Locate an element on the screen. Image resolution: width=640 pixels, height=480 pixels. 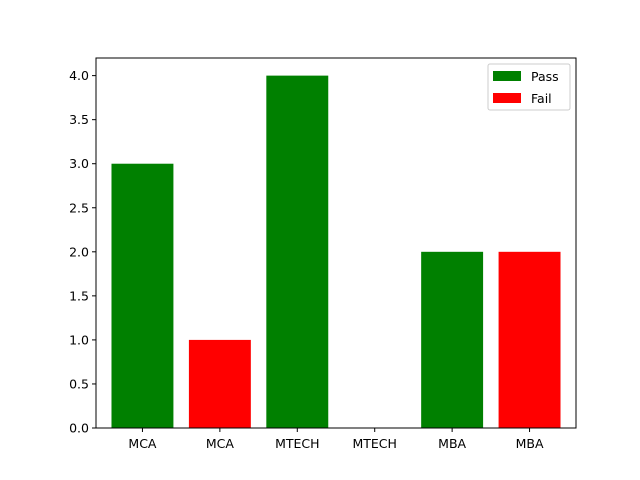
bar-mba-fail is located at coordinates (529, 339).